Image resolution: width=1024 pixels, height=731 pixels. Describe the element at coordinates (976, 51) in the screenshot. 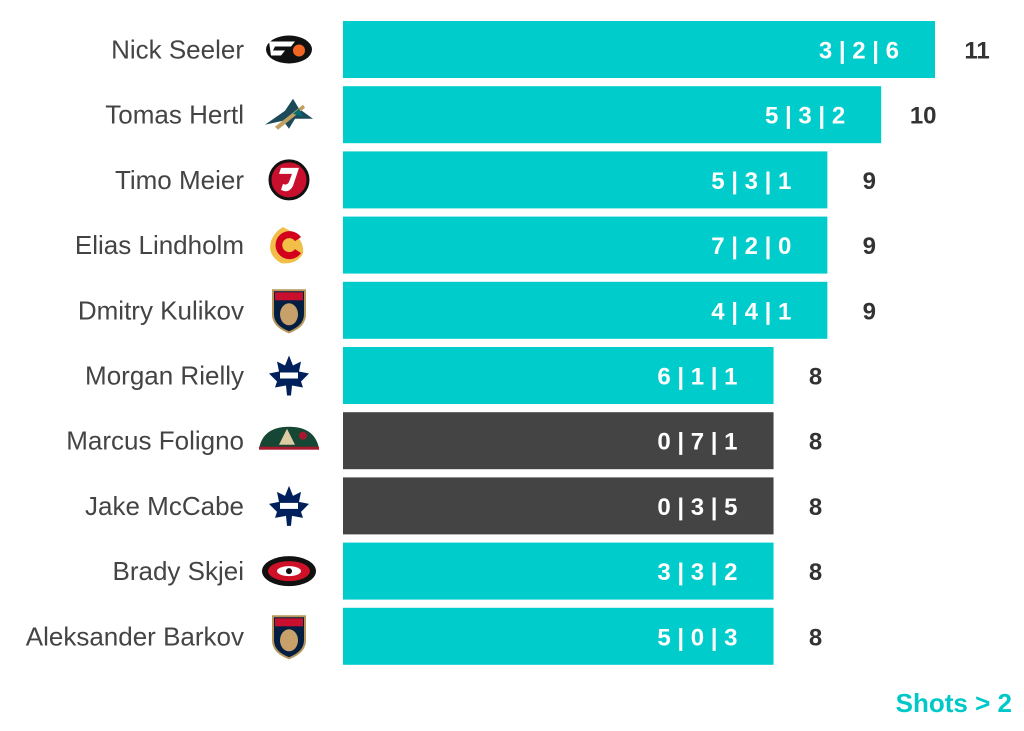

I see `bar-total-label-1: 11` at that location.